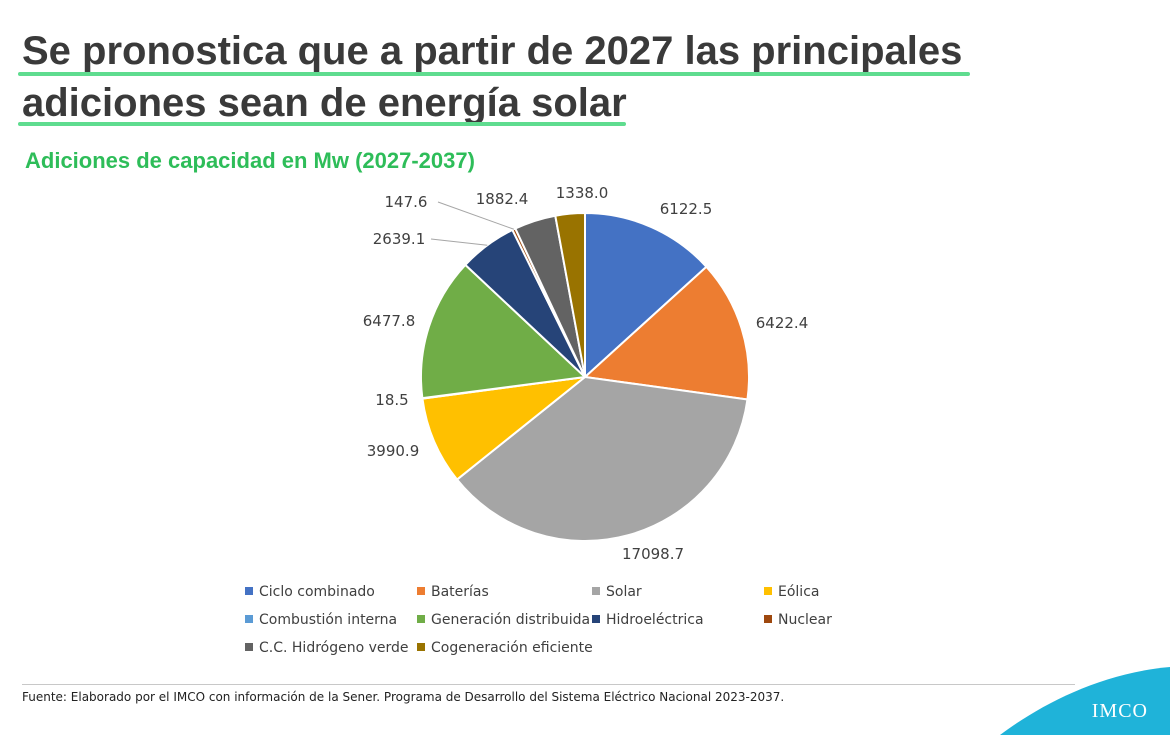 The width and height of the screenshot is (1170, 740). Describe the element at coordinates (406, 202) in the screenshot. I see `data-label-nuclear: 147.6` at that location.